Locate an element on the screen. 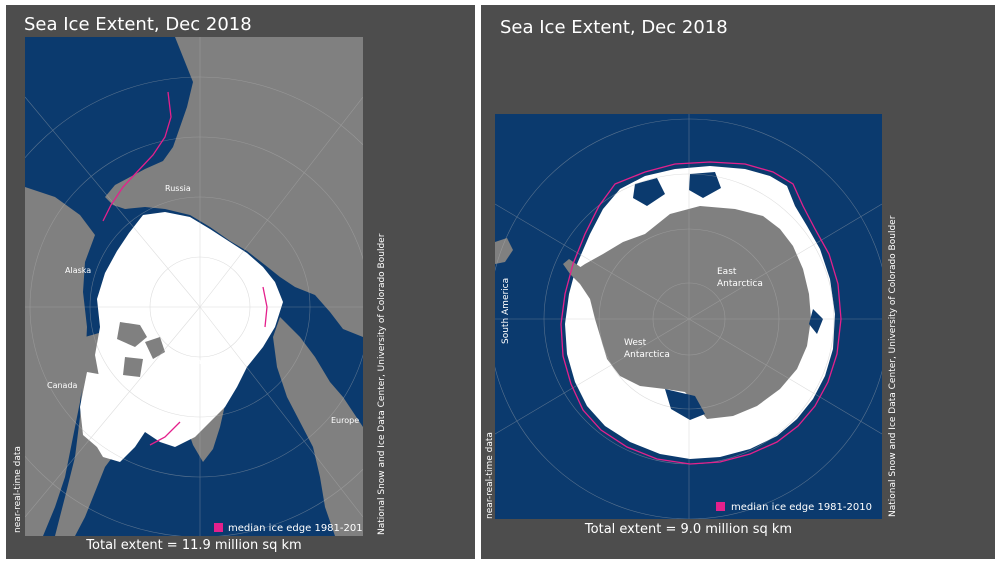 This screenshot has width=1000, height=566. arctic-median-ice-edge is located at coordinates (185, 268).